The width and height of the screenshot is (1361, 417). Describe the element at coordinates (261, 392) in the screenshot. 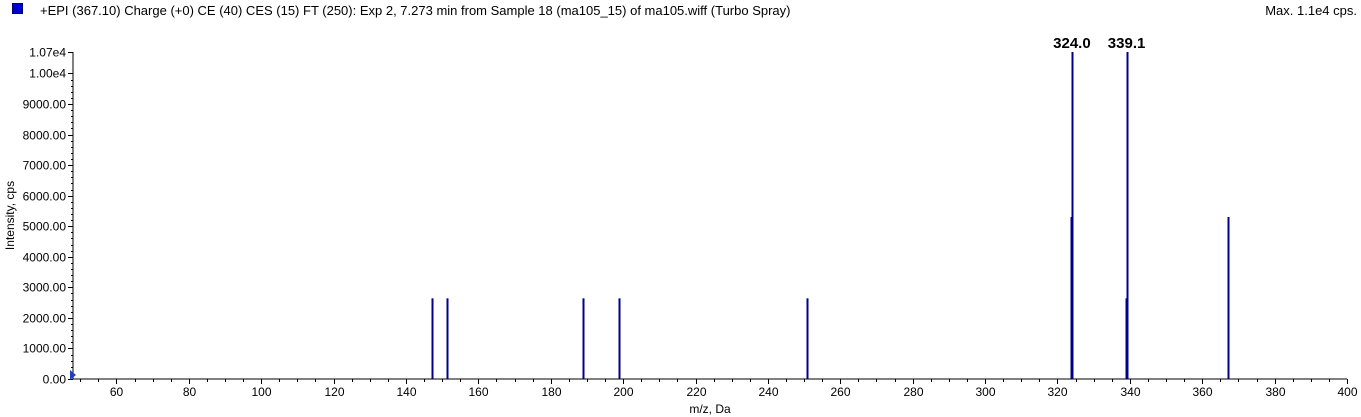

I see `x-tick-label: 100` at that location.